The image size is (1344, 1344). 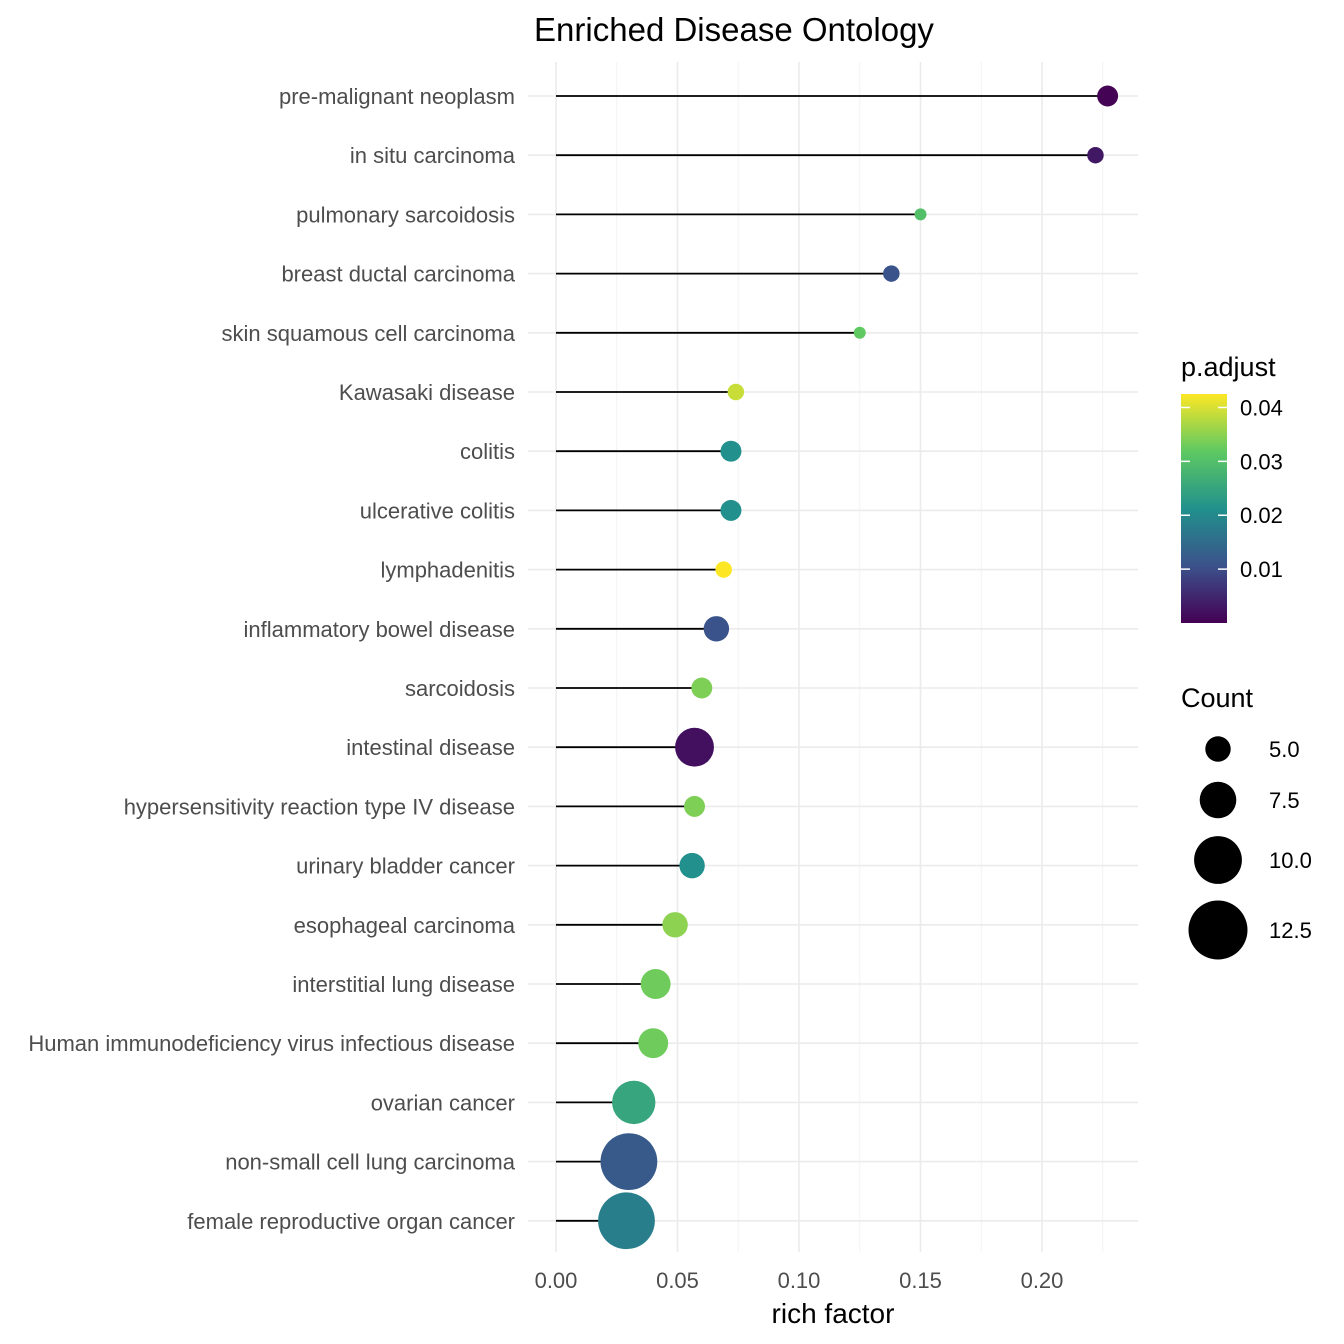 What do you see at coordinates (433, 155) in the screenshot?
I see `category-label: in situ carcinoma` at bounding box center [433, 155].